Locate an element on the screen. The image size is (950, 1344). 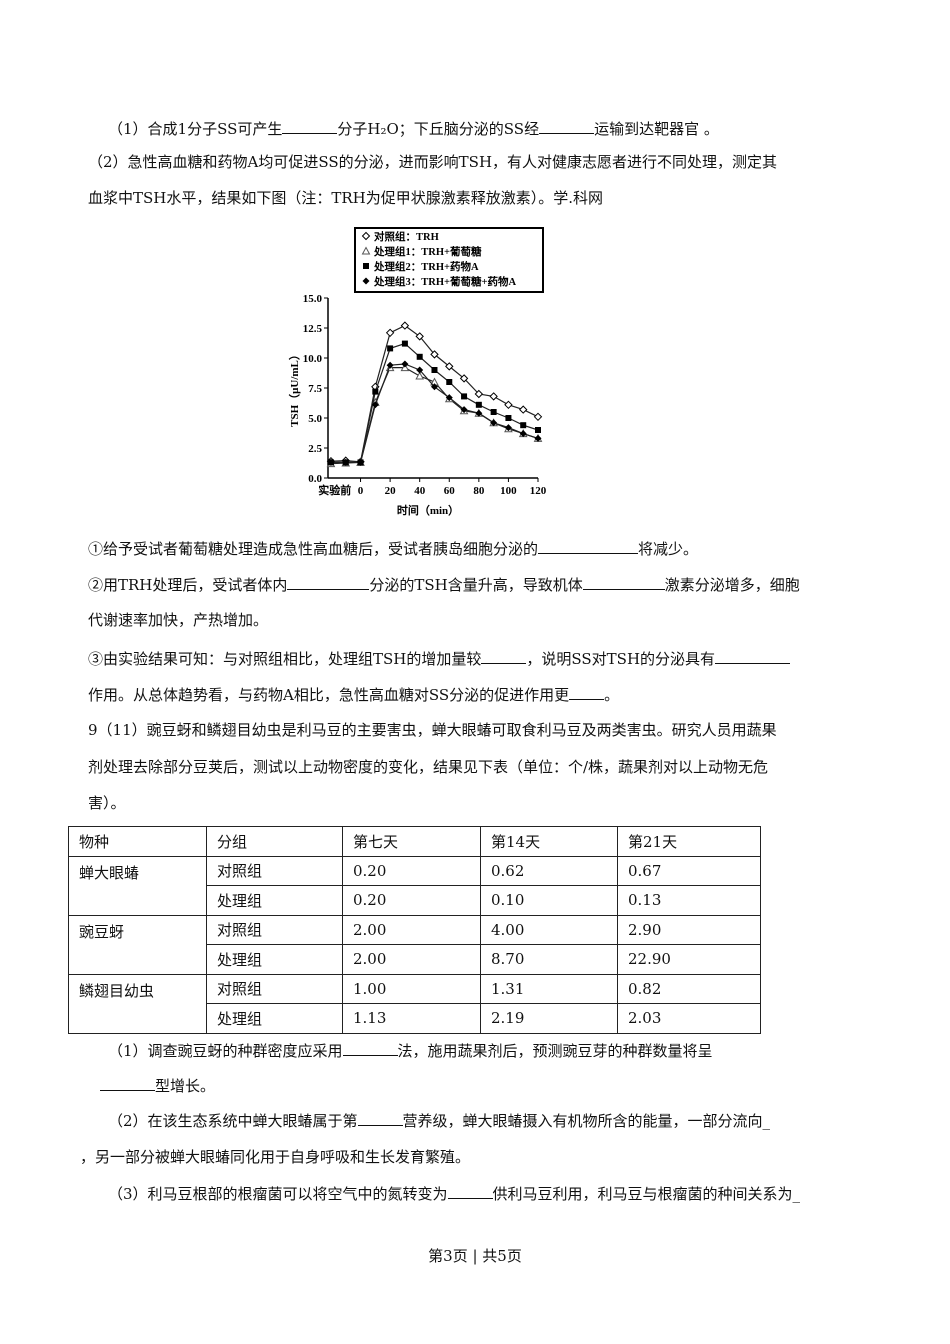
x-axis-label: 时间（min） is located at coordinates (428, 510).